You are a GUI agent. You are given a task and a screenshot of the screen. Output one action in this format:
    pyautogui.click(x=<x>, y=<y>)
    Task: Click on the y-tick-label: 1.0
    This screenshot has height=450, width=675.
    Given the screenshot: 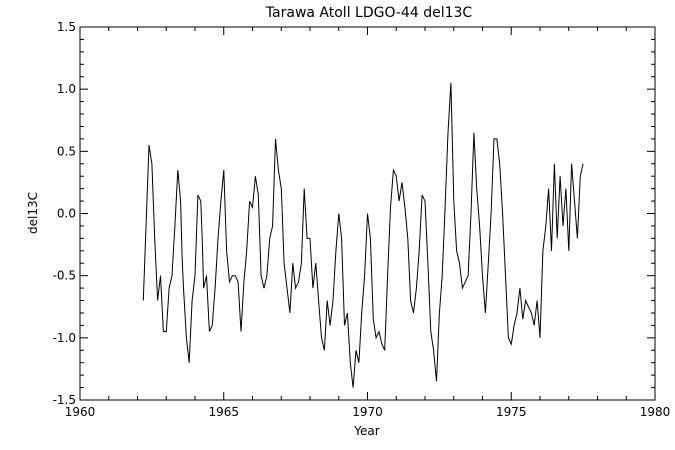 What is the action you would take?
    pyautogui.click(x=66, y=89)
    